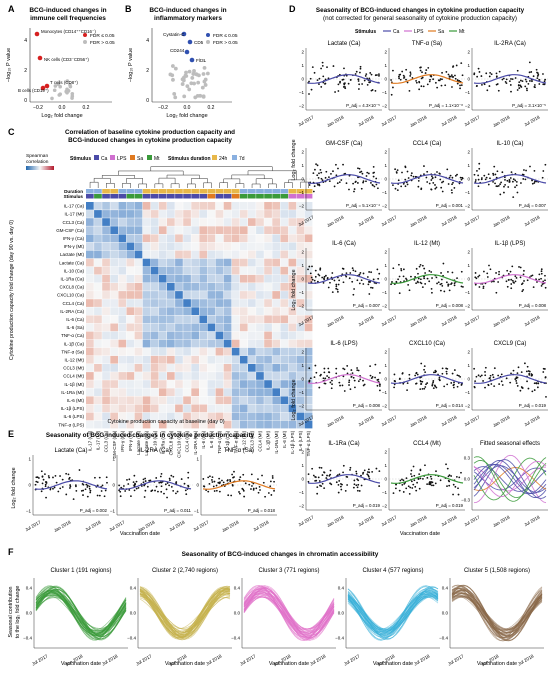  What do you see at coordinates (468, 152) in the screenshot?
I see `y-tick-label: 2` at bounding box center [468, 152].